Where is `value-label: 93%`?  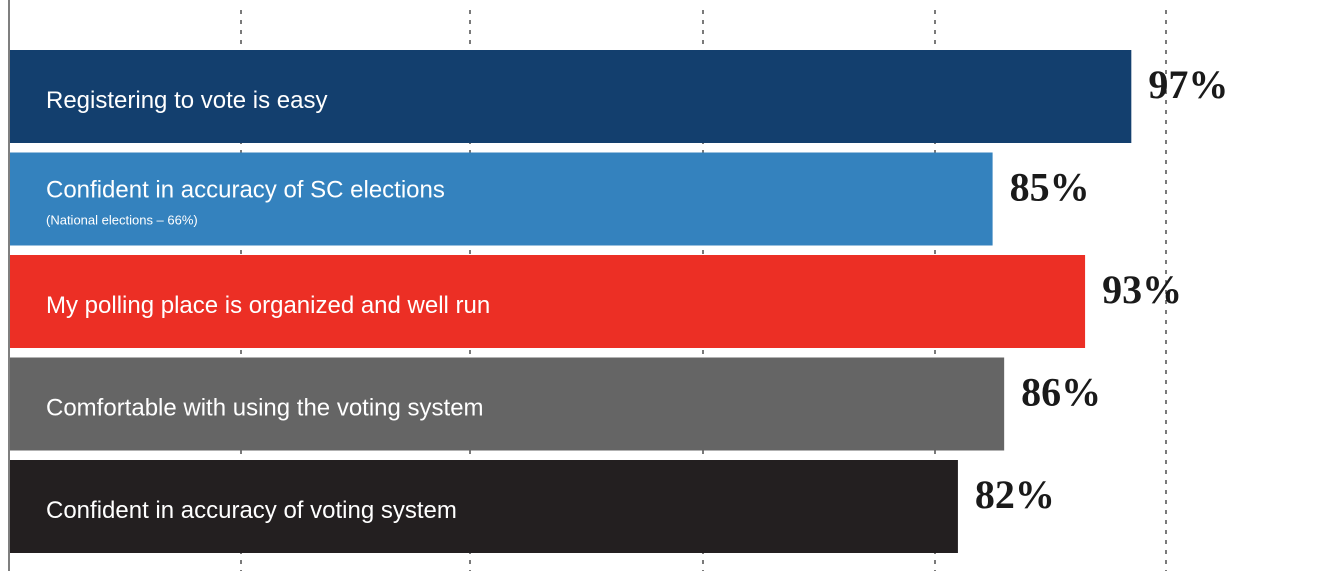 value-label: 93% is located at coordinates (1142, 289).